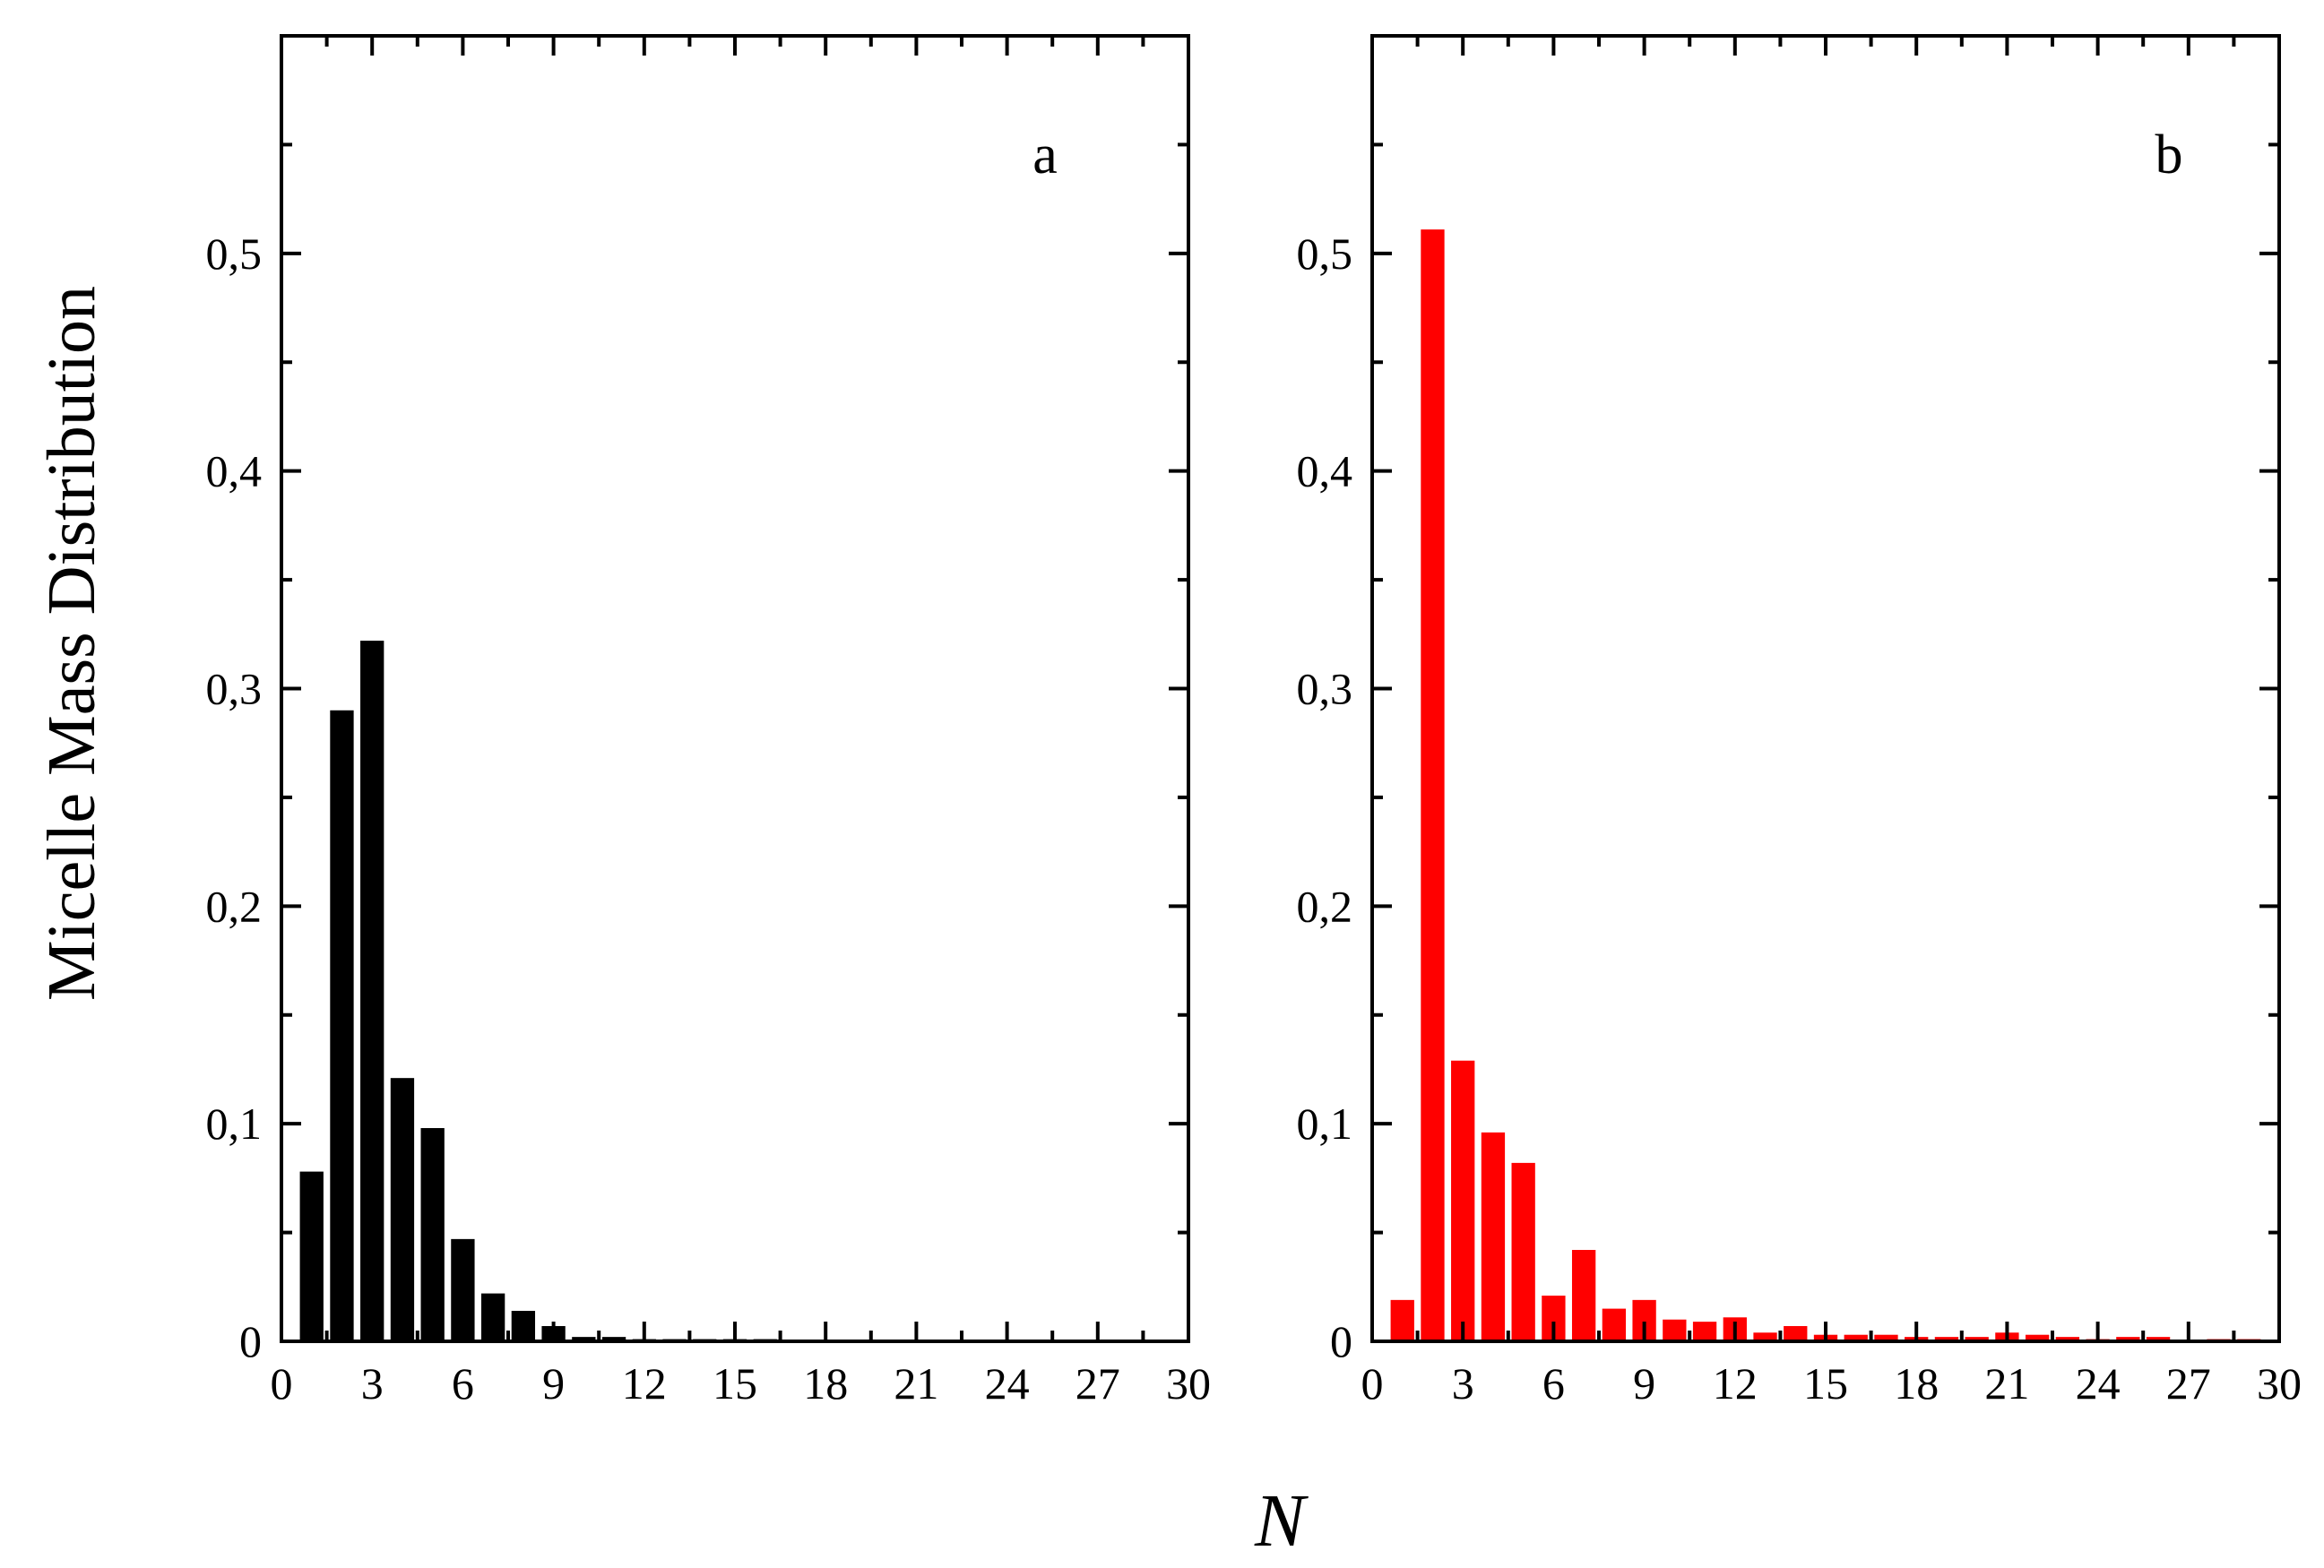 Image resolution: width=2324 pixels, height=1568 pixels. What do you see at coordinates (1325, 254) in the screenshot?
I see `panel-b-y-tick-label: 0,5` at bounding box center [1325, 254].